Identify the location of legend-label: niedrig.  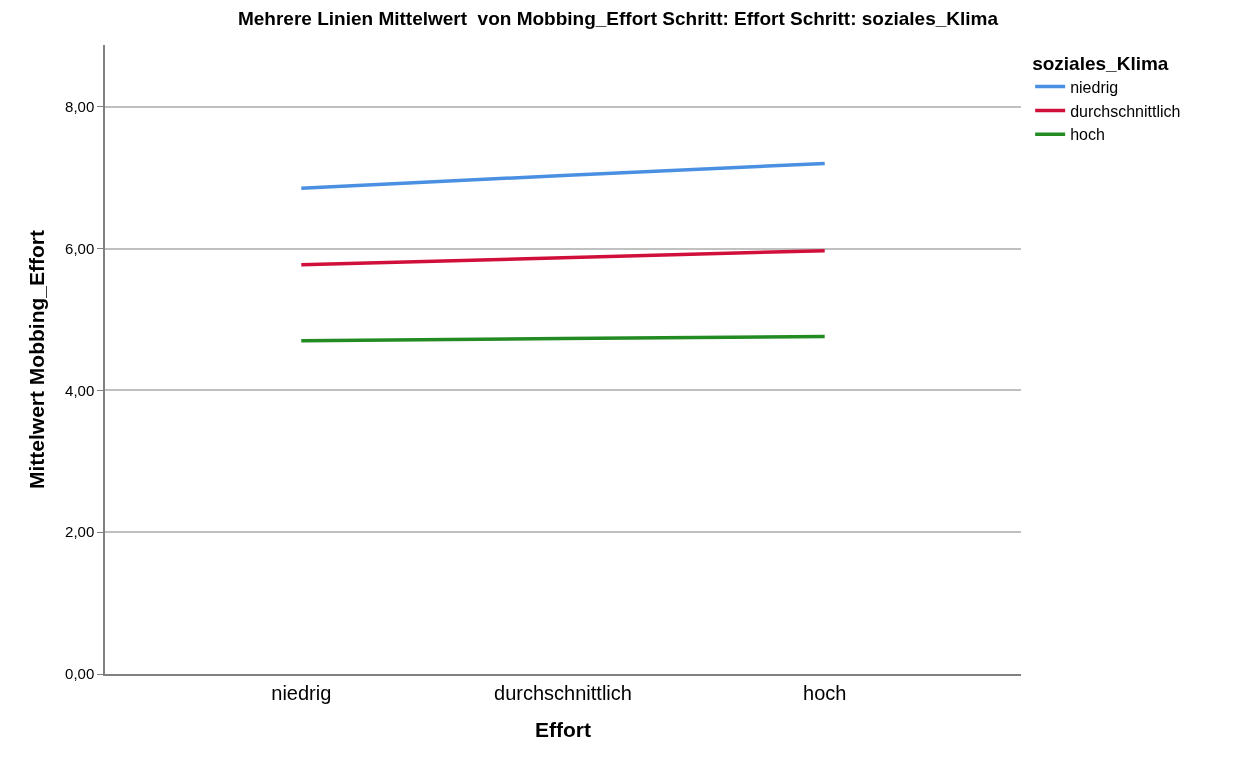
(1094, 87).